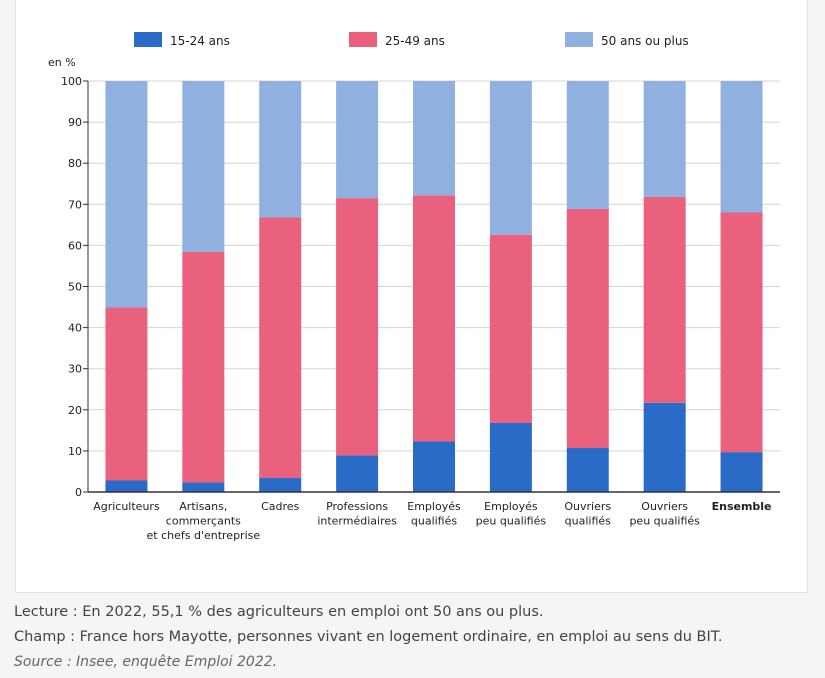  What do you see at coordinates (75, 204) in the screenshot?
I see `y-tick-label: 70` at bounding box center [75, 204].